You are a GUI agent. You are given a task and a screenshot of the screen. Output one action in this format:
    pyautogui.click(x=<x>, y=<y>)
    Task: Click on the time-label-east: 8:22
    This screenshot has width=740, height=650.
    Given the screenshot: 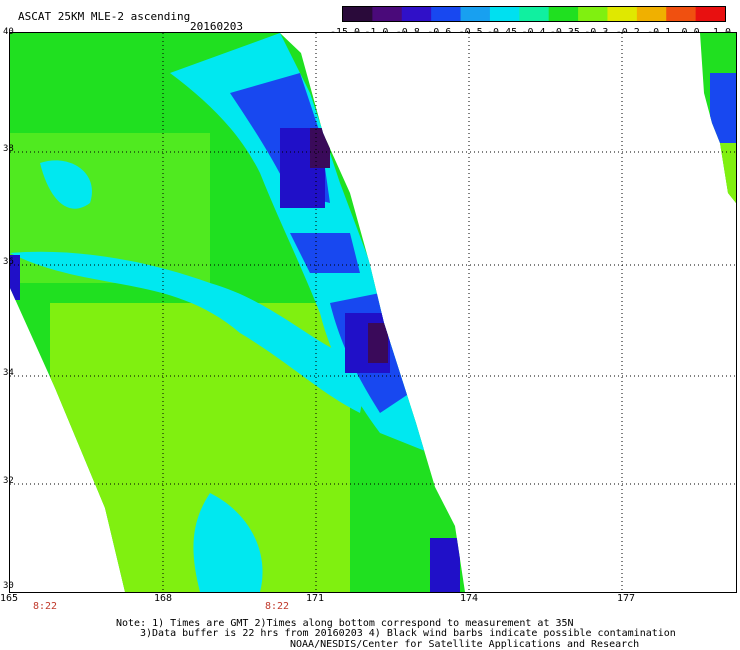 What is the action you would take?
    pyautogui.click(x=277, y=606)
    